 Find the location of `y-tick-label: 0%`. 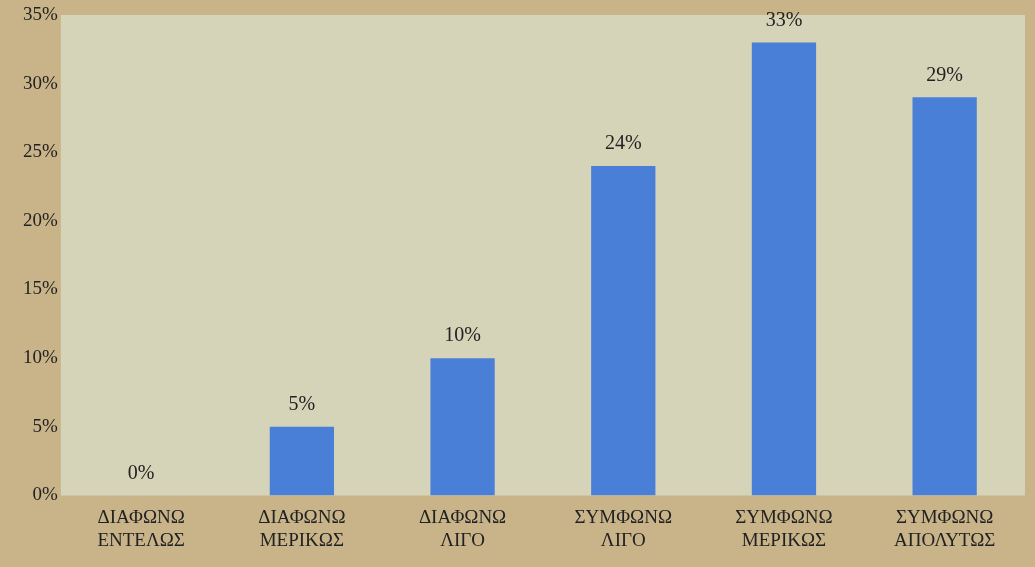

y-tick-label: 0% is located at coordinates (45, 494).